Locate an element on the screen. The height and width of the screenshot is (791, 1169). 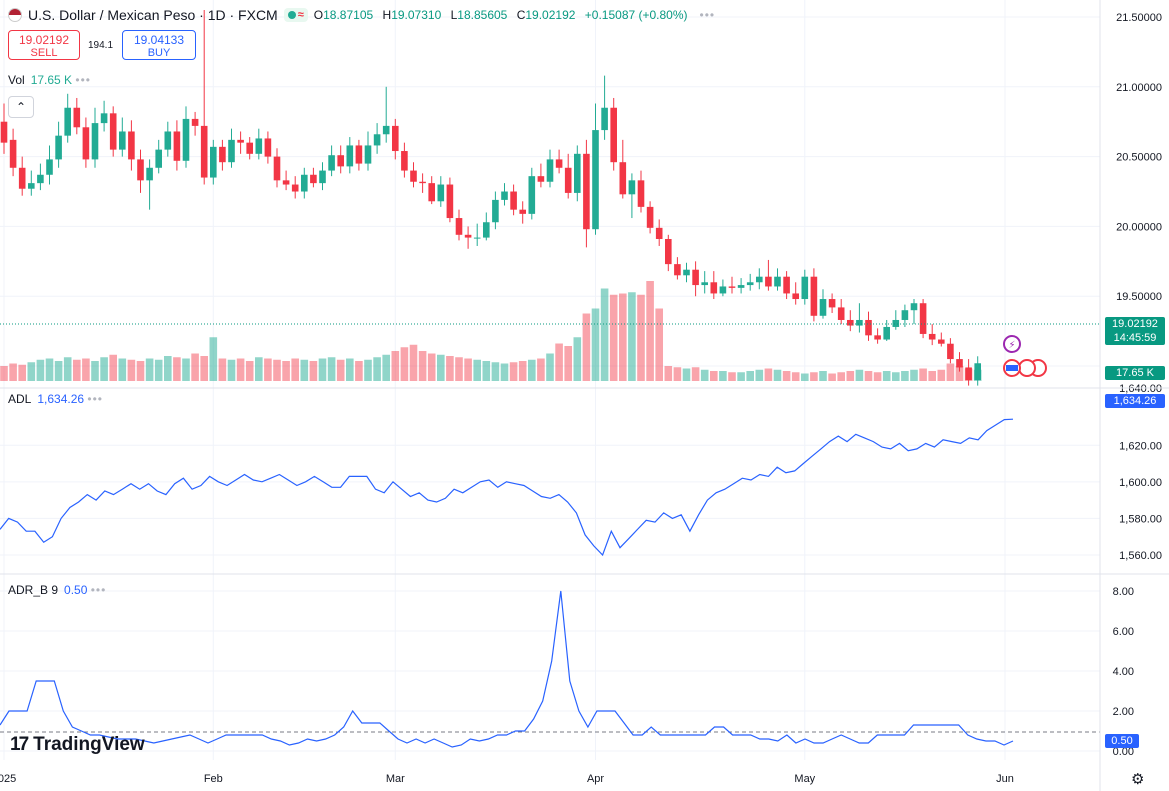
buy-label: BUY is located at coordinates (159, 53).